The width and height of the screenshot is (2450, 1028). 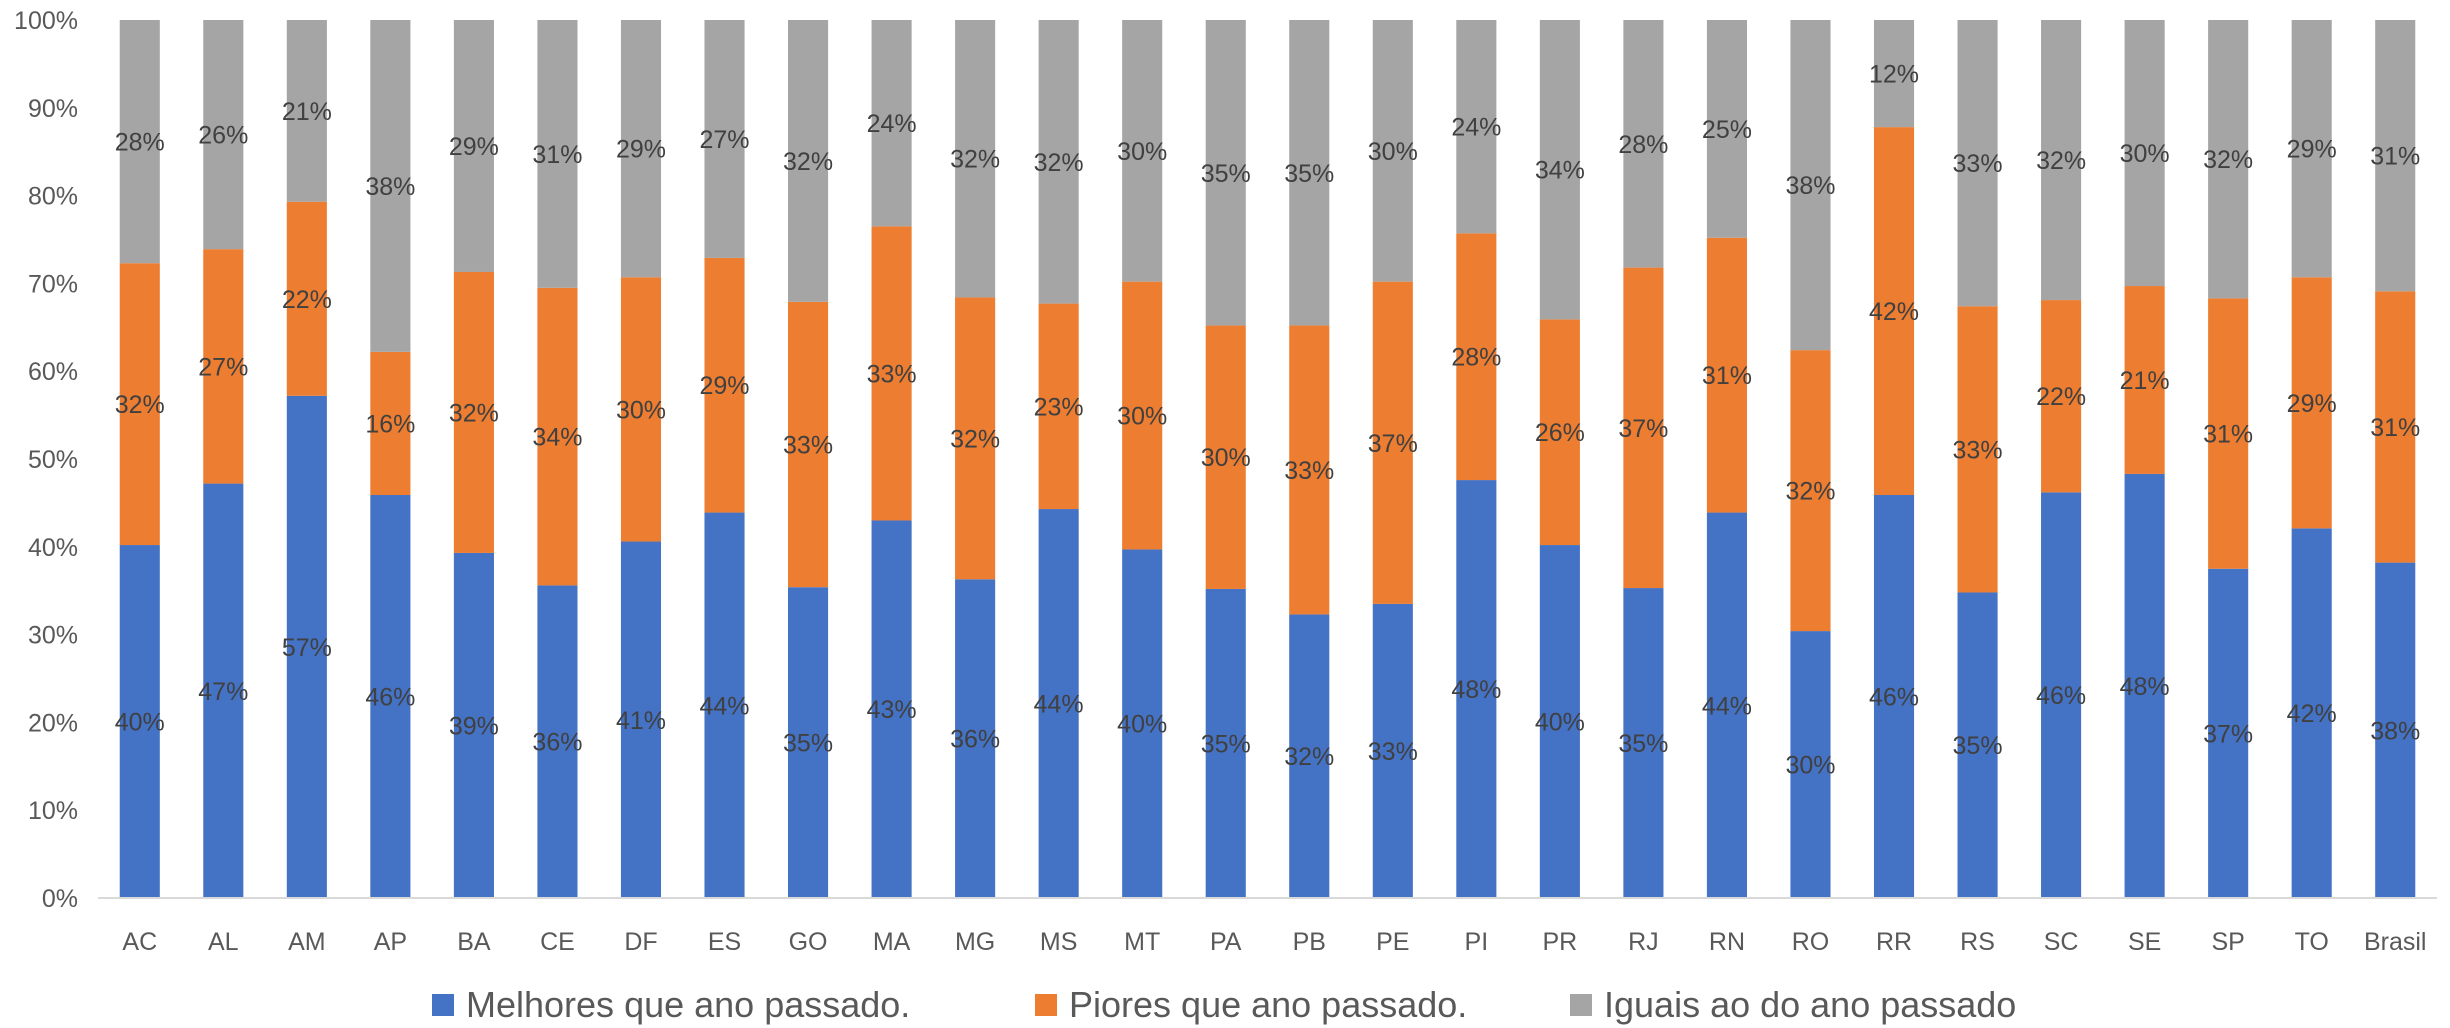 What do you see at coordinates (724, 942) in the screenshot?
I see `x-tick-label: ES` at bounding box center [724, 942].